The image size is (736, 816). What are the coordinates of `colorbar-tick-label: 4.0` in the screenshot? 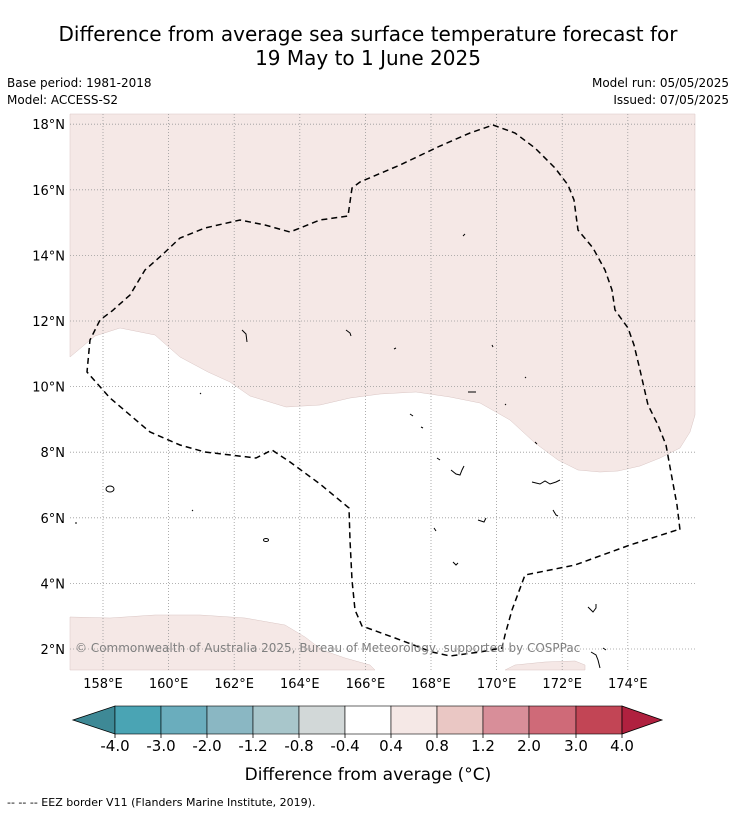 It's located at (622, 746).